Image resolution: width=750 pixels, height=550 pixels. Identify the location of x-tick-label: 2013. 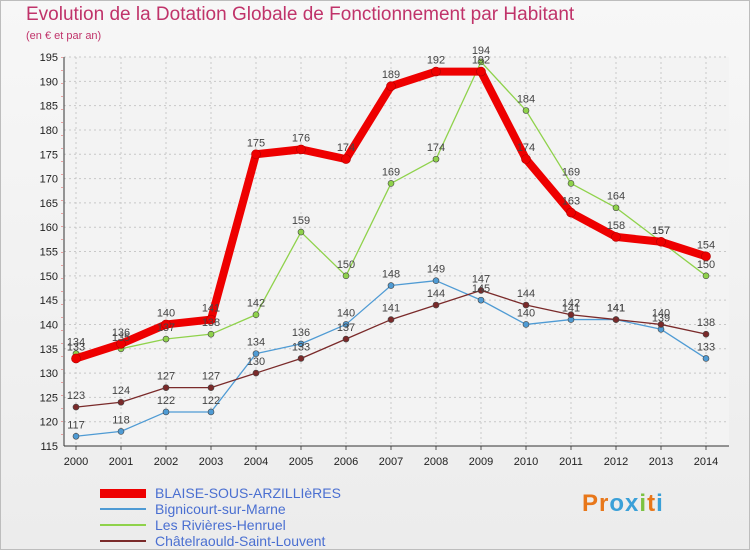
(661, 462).